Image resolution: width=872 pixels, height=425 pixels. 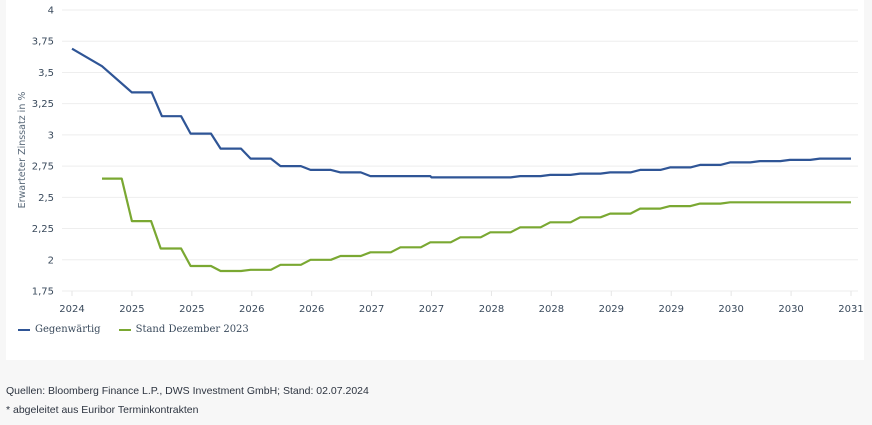 What do you see at coordinates (24, 329) in the screenshot?
I see `legend-swatch-blue` at bounding box center [24, 329].